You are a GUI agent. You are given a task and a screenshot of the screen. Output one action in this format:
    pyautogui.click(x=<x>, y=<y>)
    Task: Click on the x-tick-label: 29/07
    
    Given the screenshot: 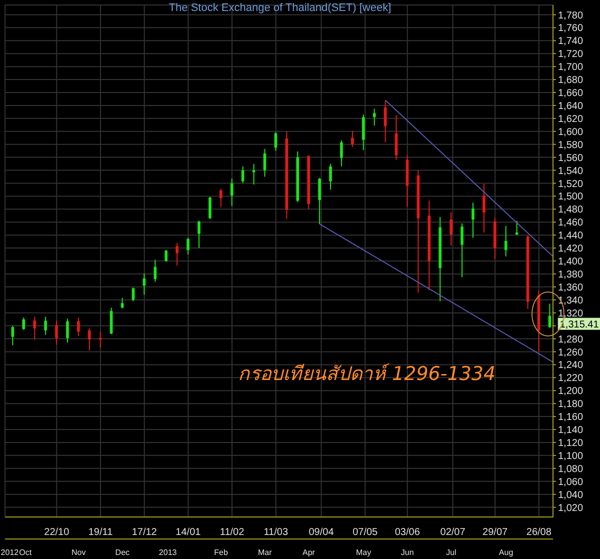 What is the action you would take?
    pyautogui.click(x=495, y=532)
    